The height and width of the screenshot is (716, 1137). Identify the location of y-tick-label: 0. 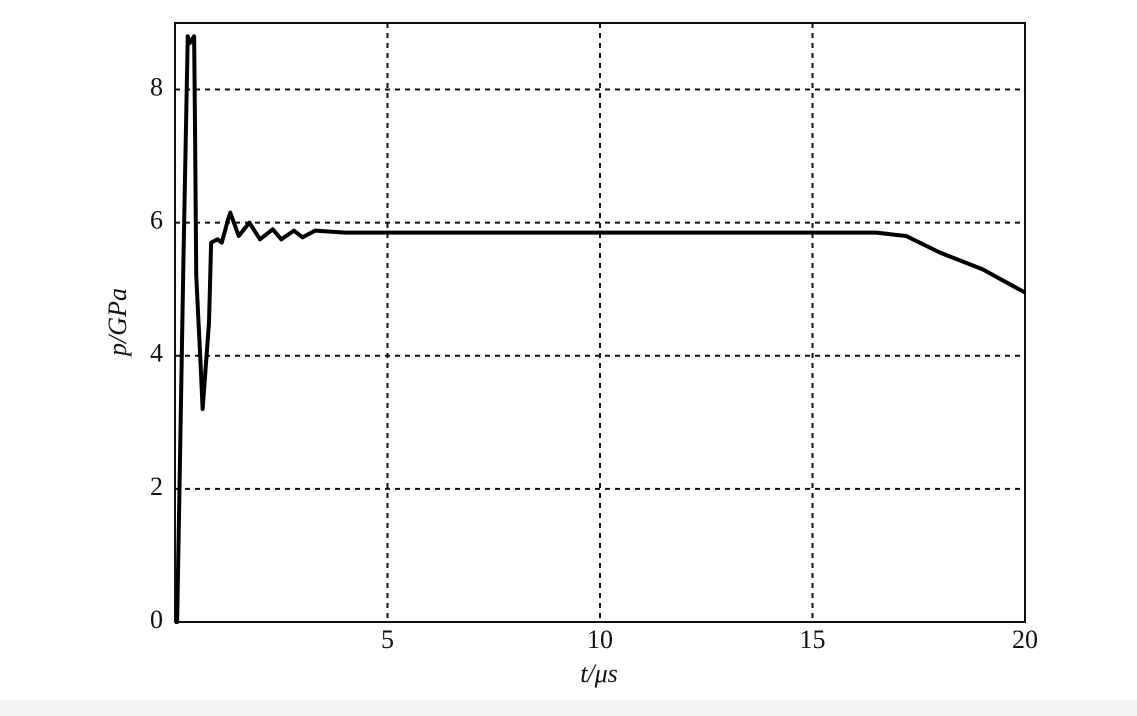
(156, 619).